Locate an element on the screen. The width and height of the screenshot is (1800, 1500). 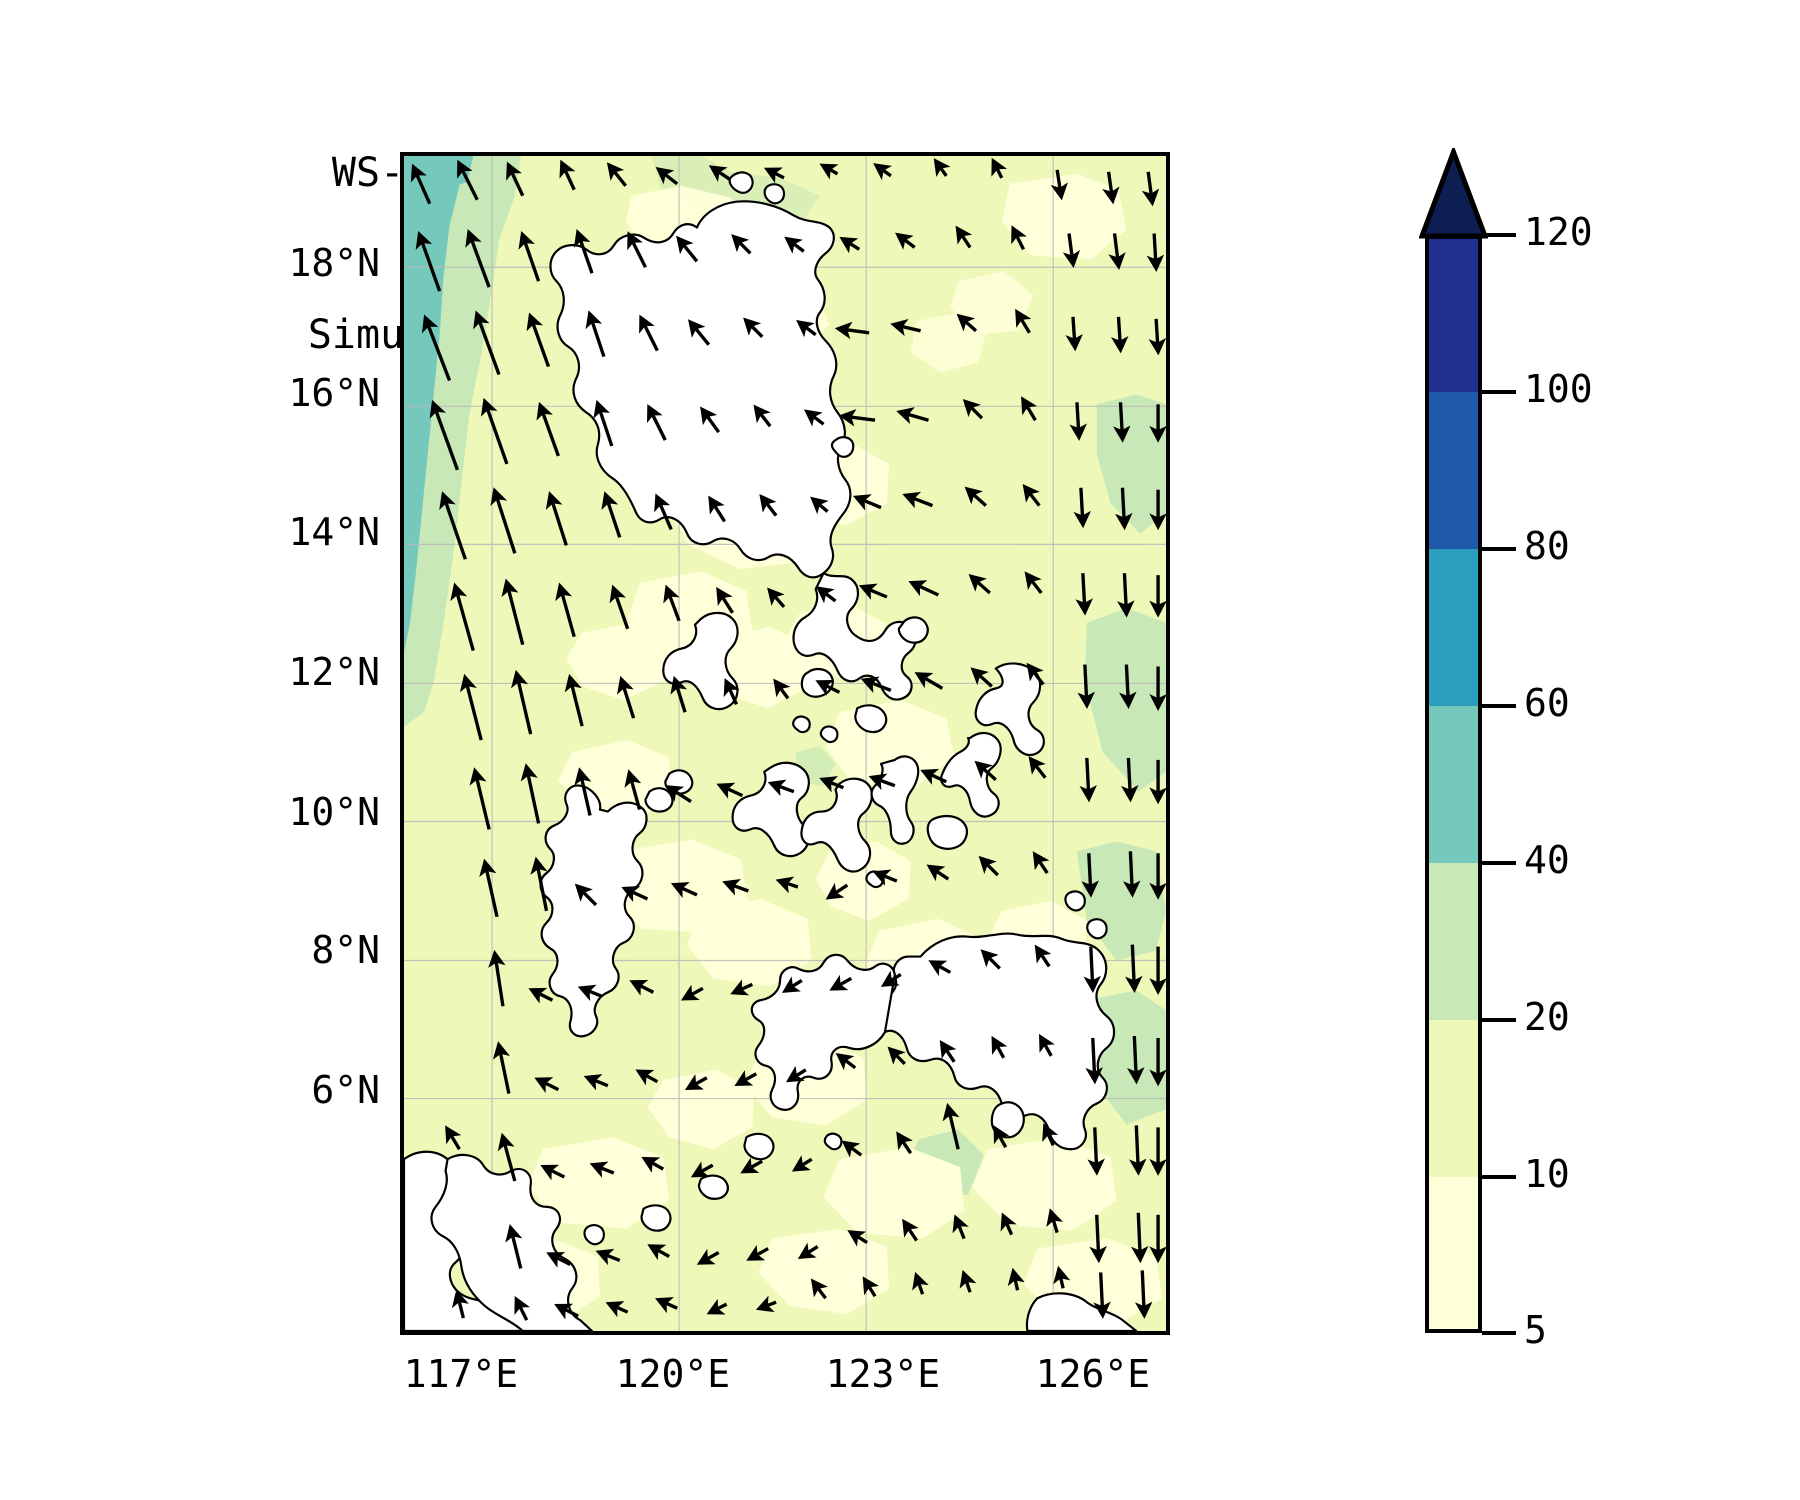
colorbar-label-60: 60 is located at coordinates (1547, 703).